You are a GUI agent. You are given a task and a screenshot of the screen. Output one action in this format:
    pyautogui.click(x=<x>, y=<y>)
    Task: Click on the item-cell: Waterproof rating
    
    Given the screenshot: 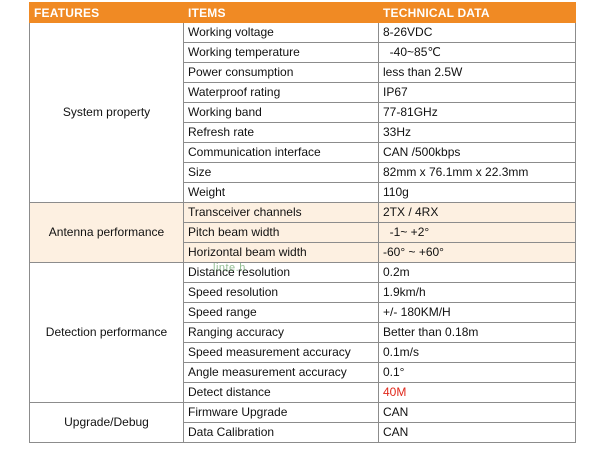 What is the action you would take?
    pyautogui.click(x=281, y=92)
    